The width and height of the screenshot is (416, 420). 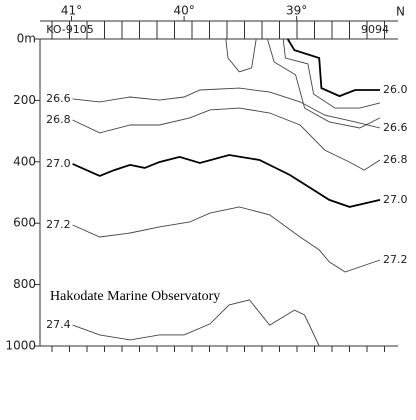 I want to click on y-tick-label: 800, so click(x=24, y=284).